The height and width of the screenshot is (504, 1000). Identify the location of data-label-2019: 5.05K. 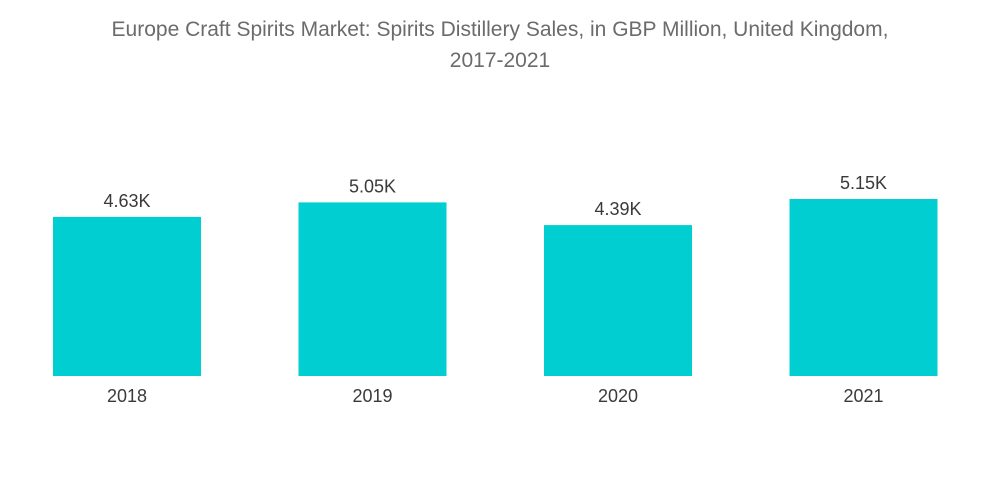
(372, 186).